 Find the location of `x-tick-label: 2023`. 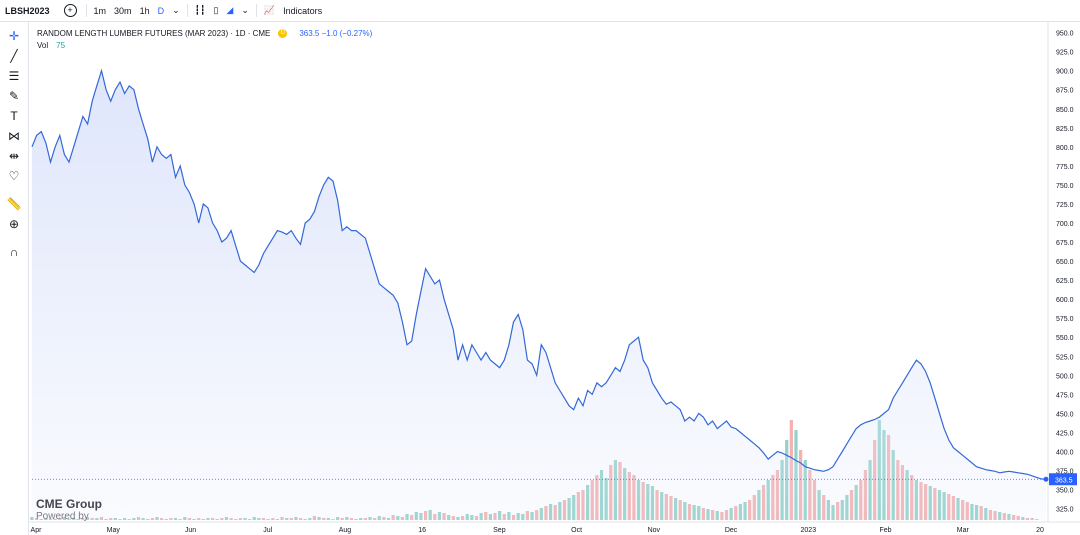

x-tick-label: 2023 is located at coordinates (809, 530).